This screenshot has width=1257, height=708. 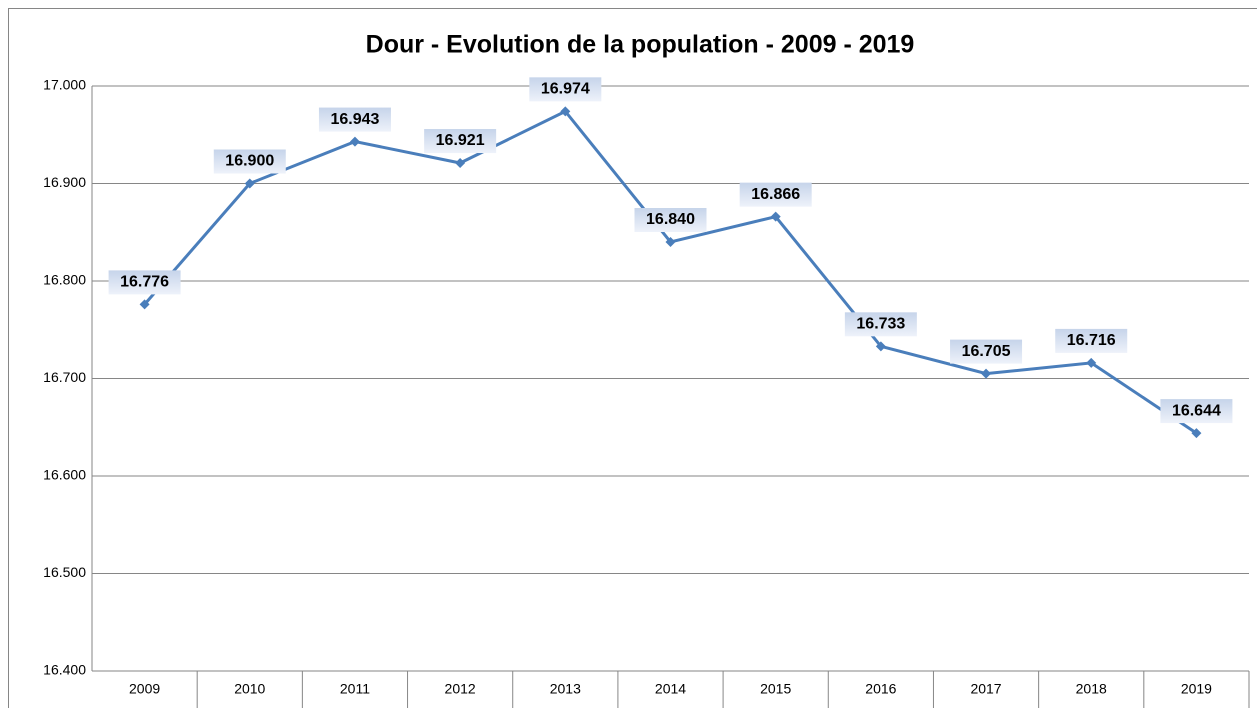 I want to click on data-label: 16.776, so click(x=144, y=282).